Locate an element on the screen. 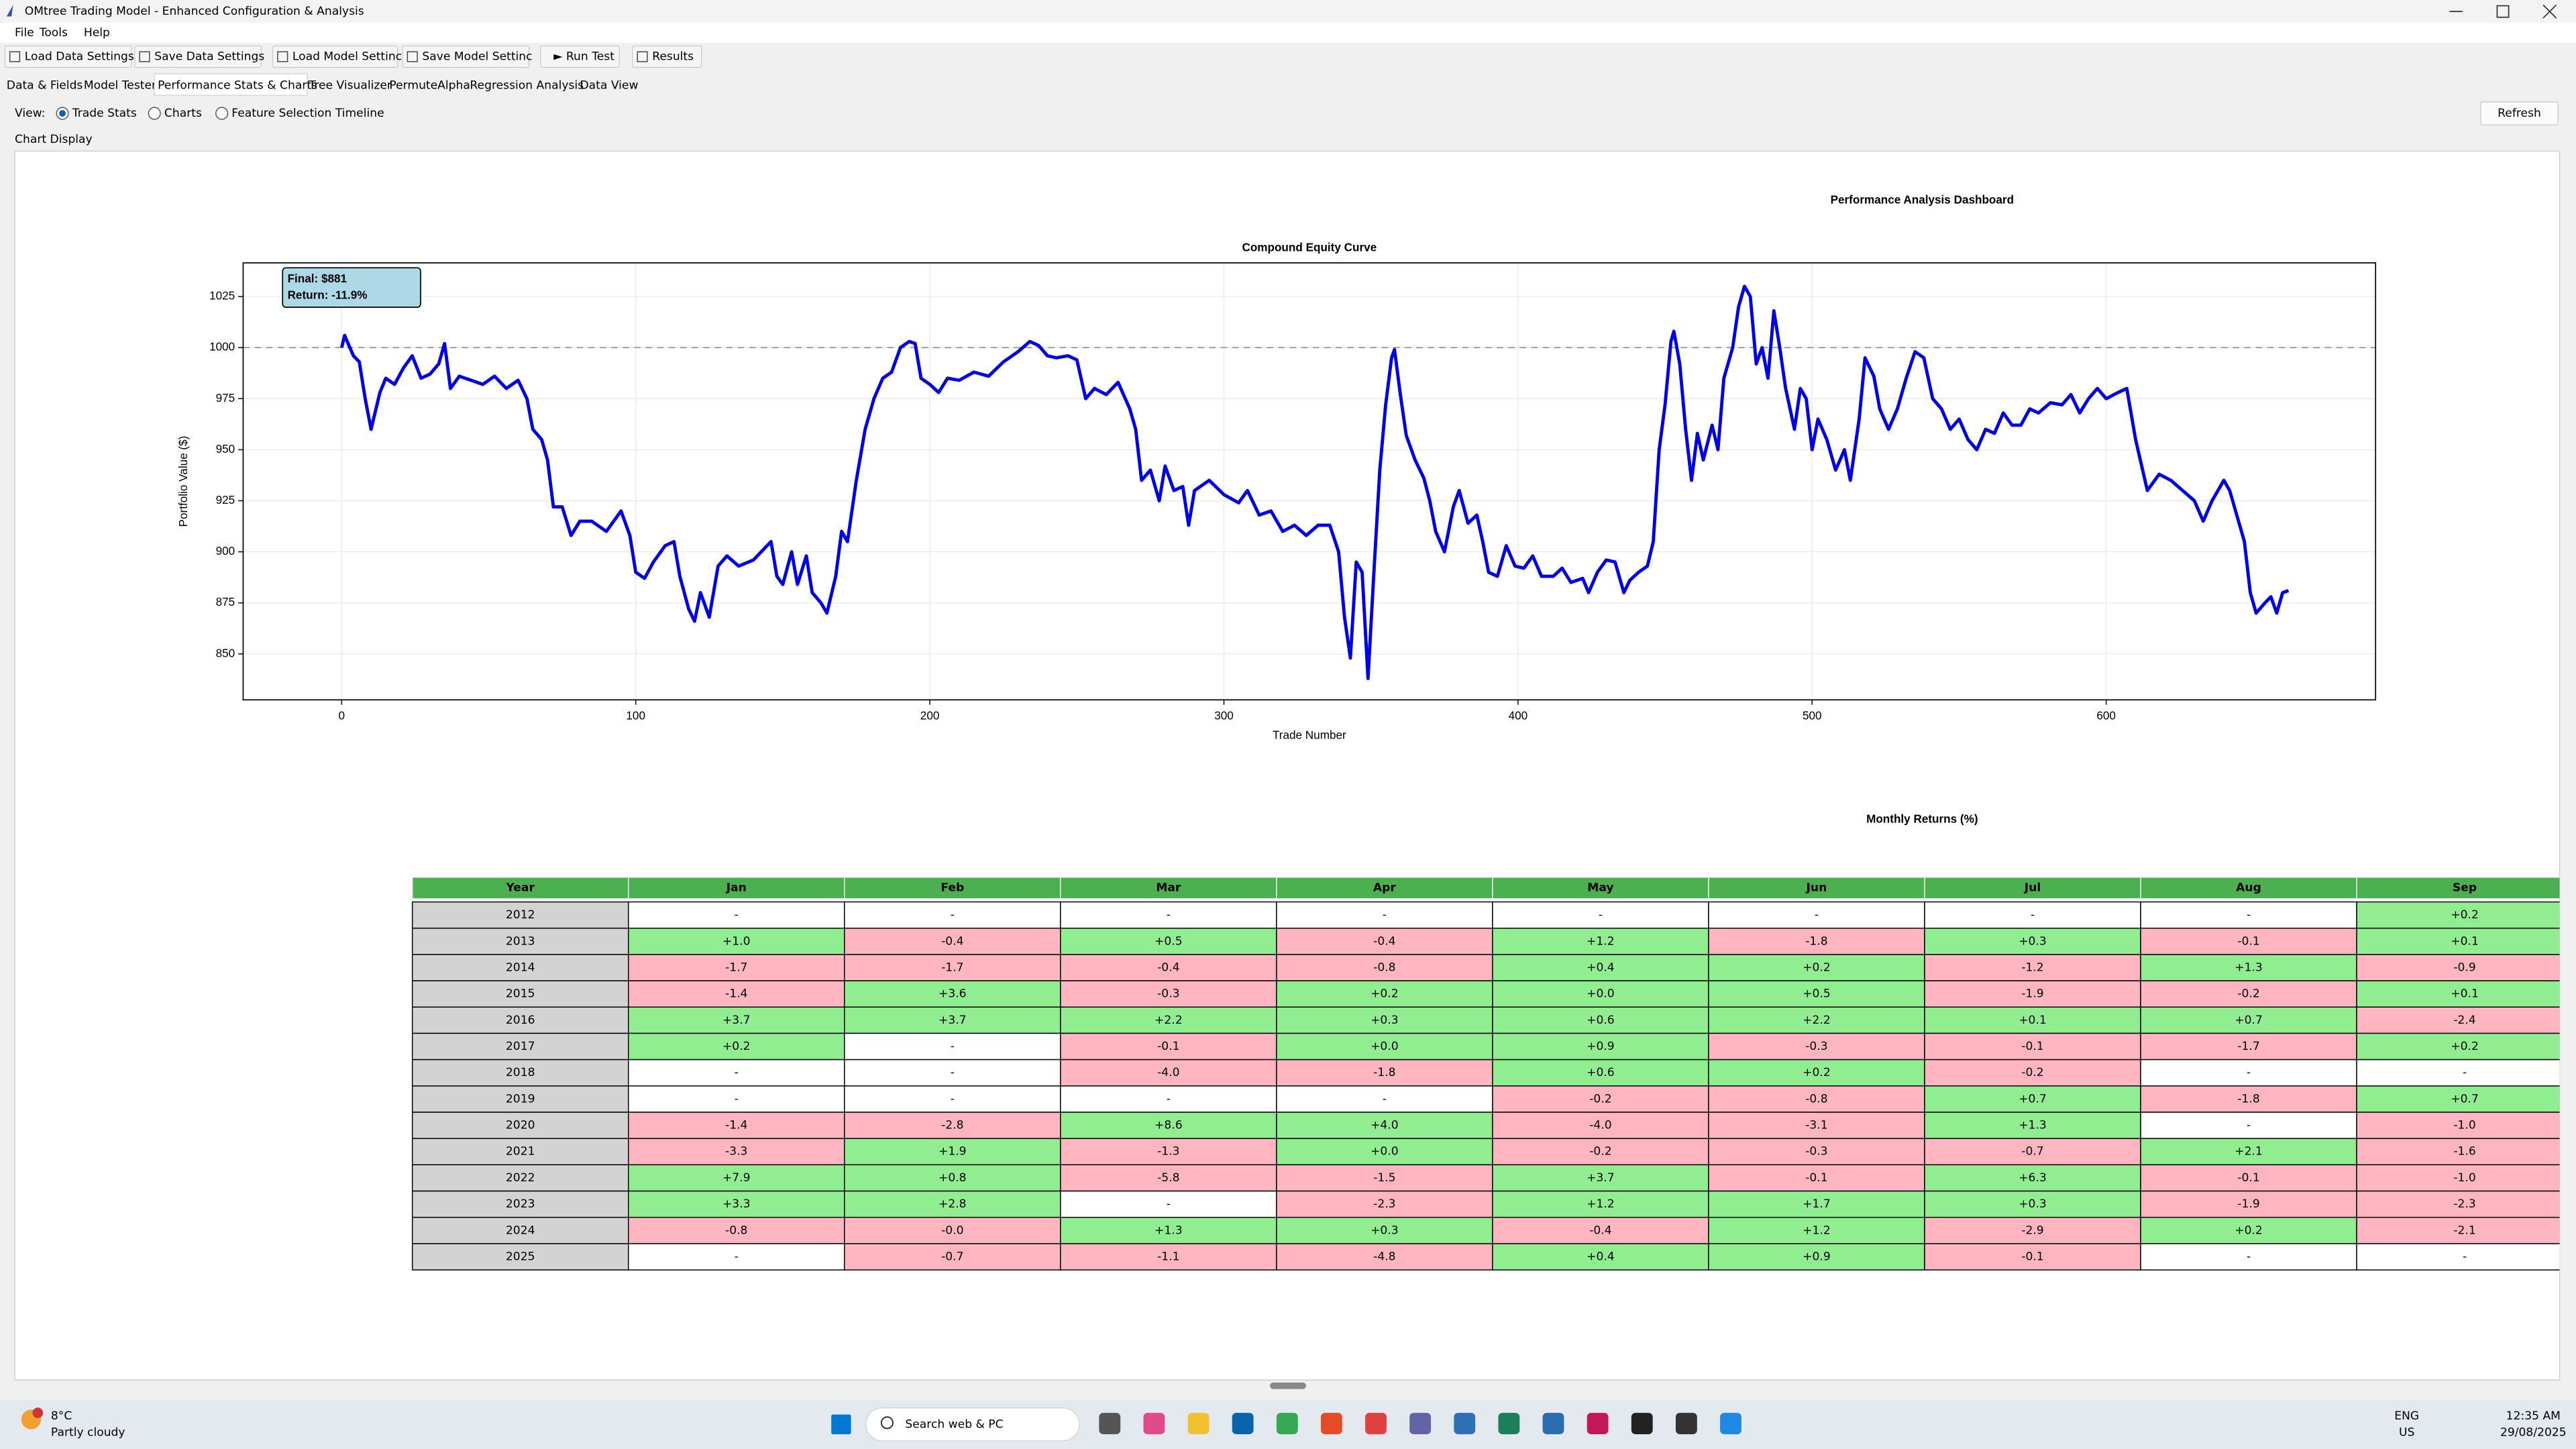 The image size is (2576, 1449). clock-time: 12:35 AM is located at coordinates (2533, 1416).